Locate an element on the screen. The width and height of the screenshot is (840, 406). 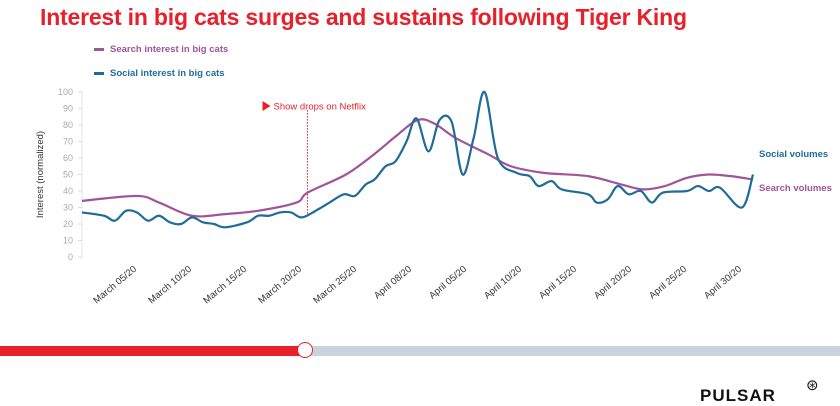
x-tick-label: April 05/20 is located at coordinates (448, 283).